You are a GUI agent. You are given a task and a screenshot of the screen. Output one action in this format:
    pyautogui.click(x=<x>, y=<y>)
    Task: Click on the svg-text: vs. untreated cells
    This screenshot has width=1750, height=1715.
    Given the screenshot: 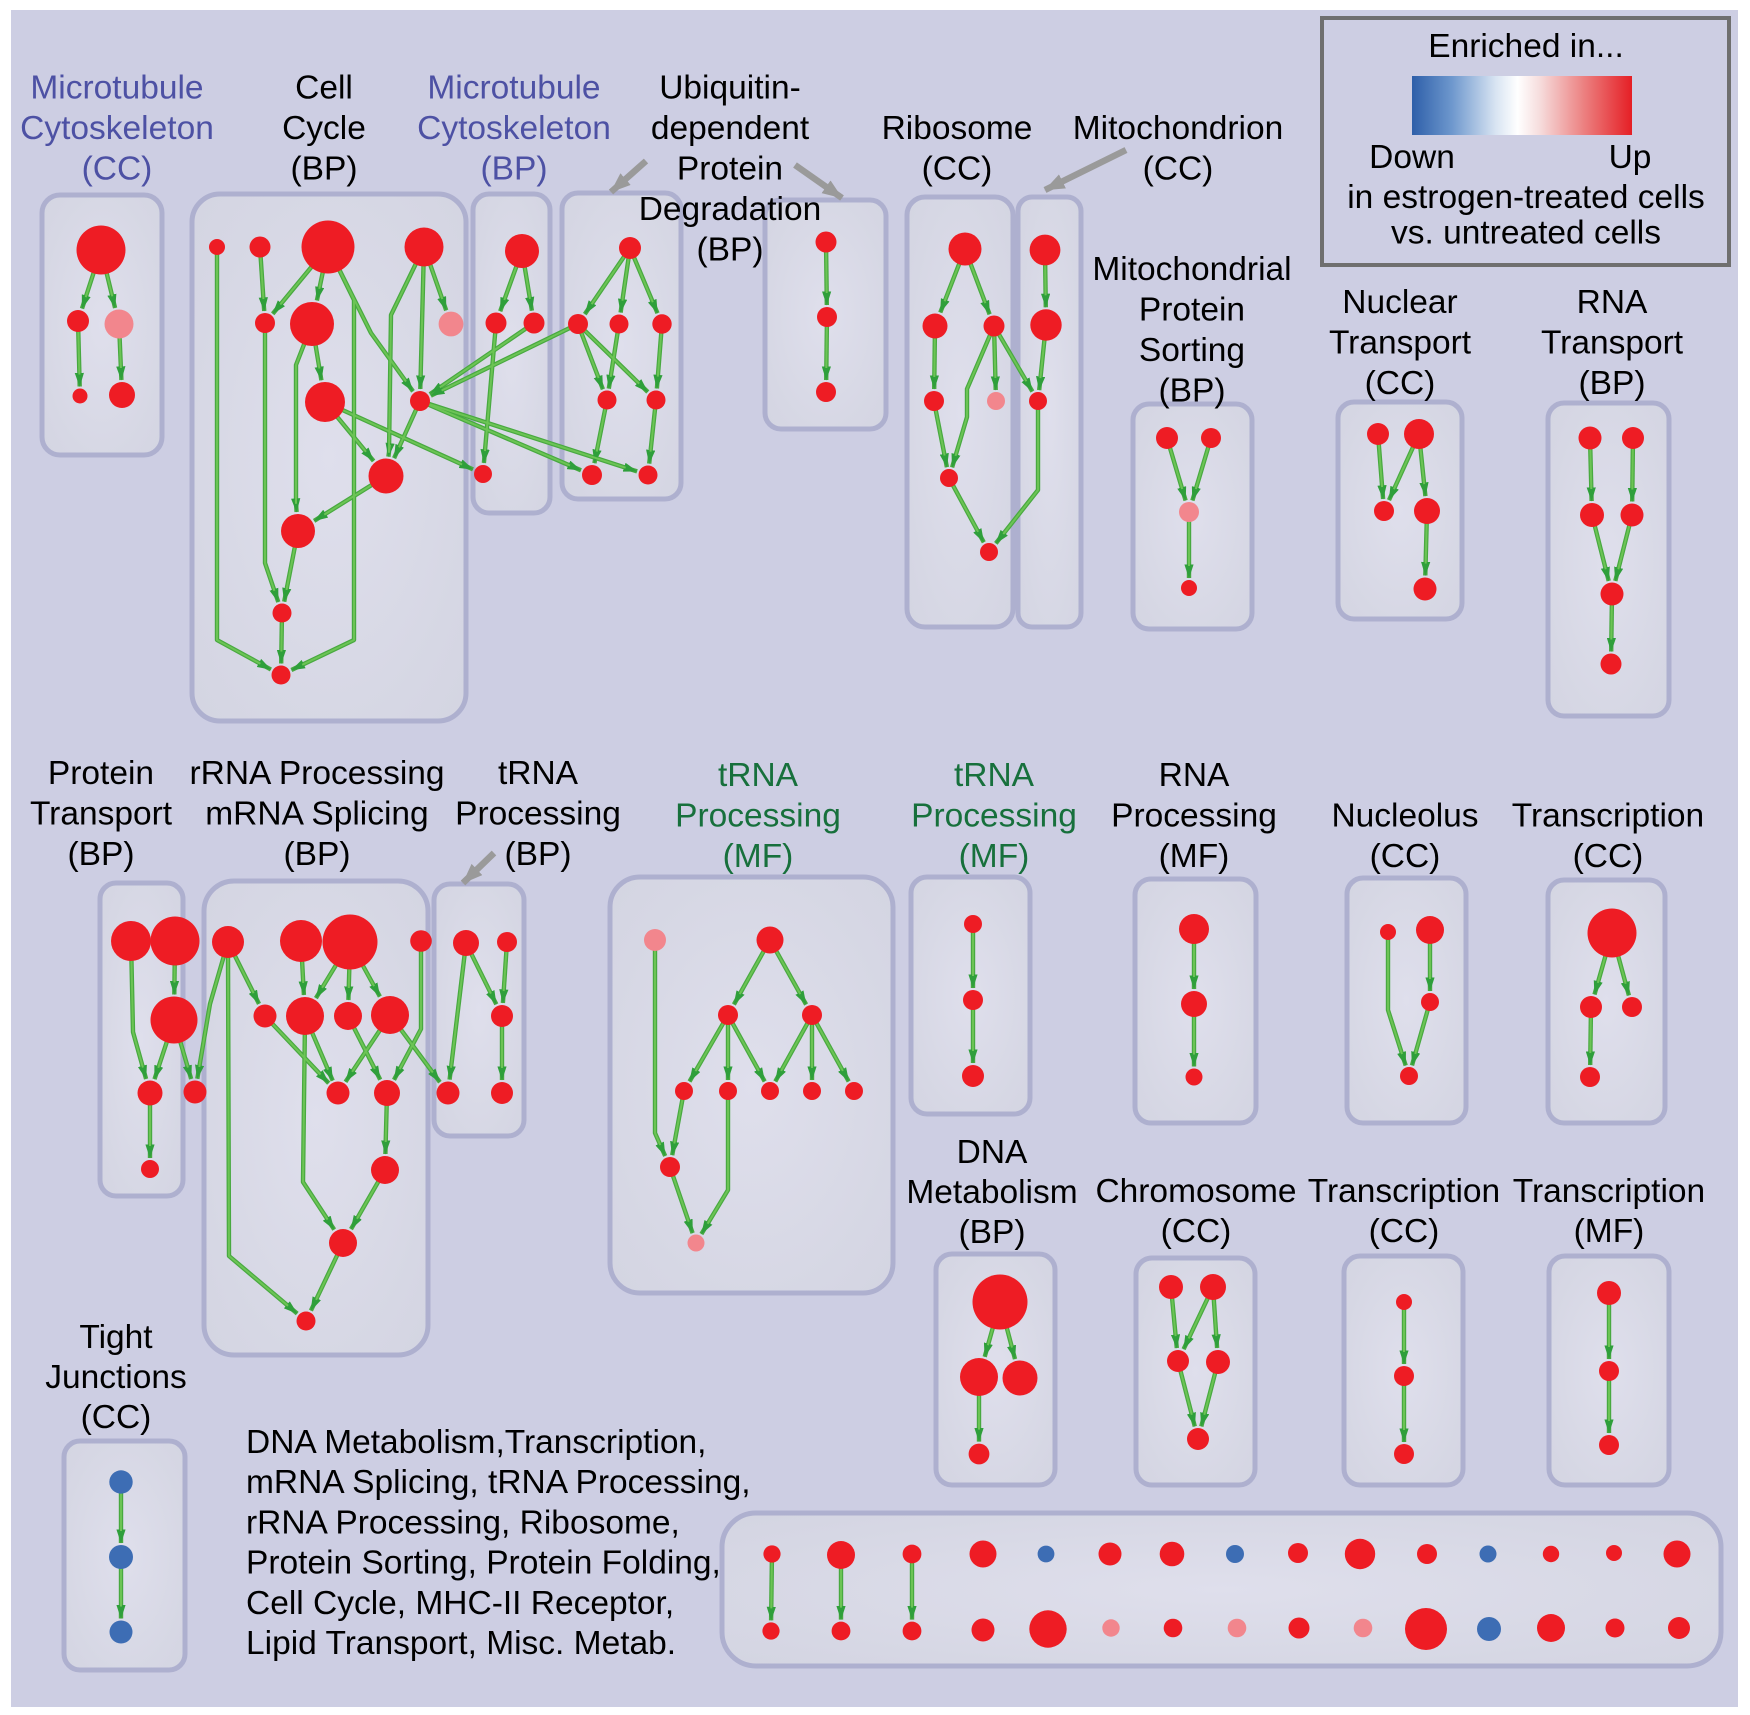 What is the action you would take?
    pyautogui.click(x=1526, y=233)
    